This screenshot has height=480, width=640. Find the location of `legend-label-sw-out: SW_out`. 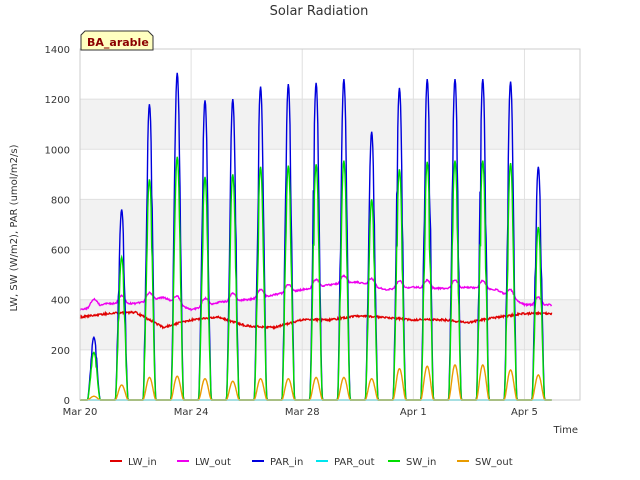

legend-label-sw-out: SW_out is located at coordinates (494, 462).